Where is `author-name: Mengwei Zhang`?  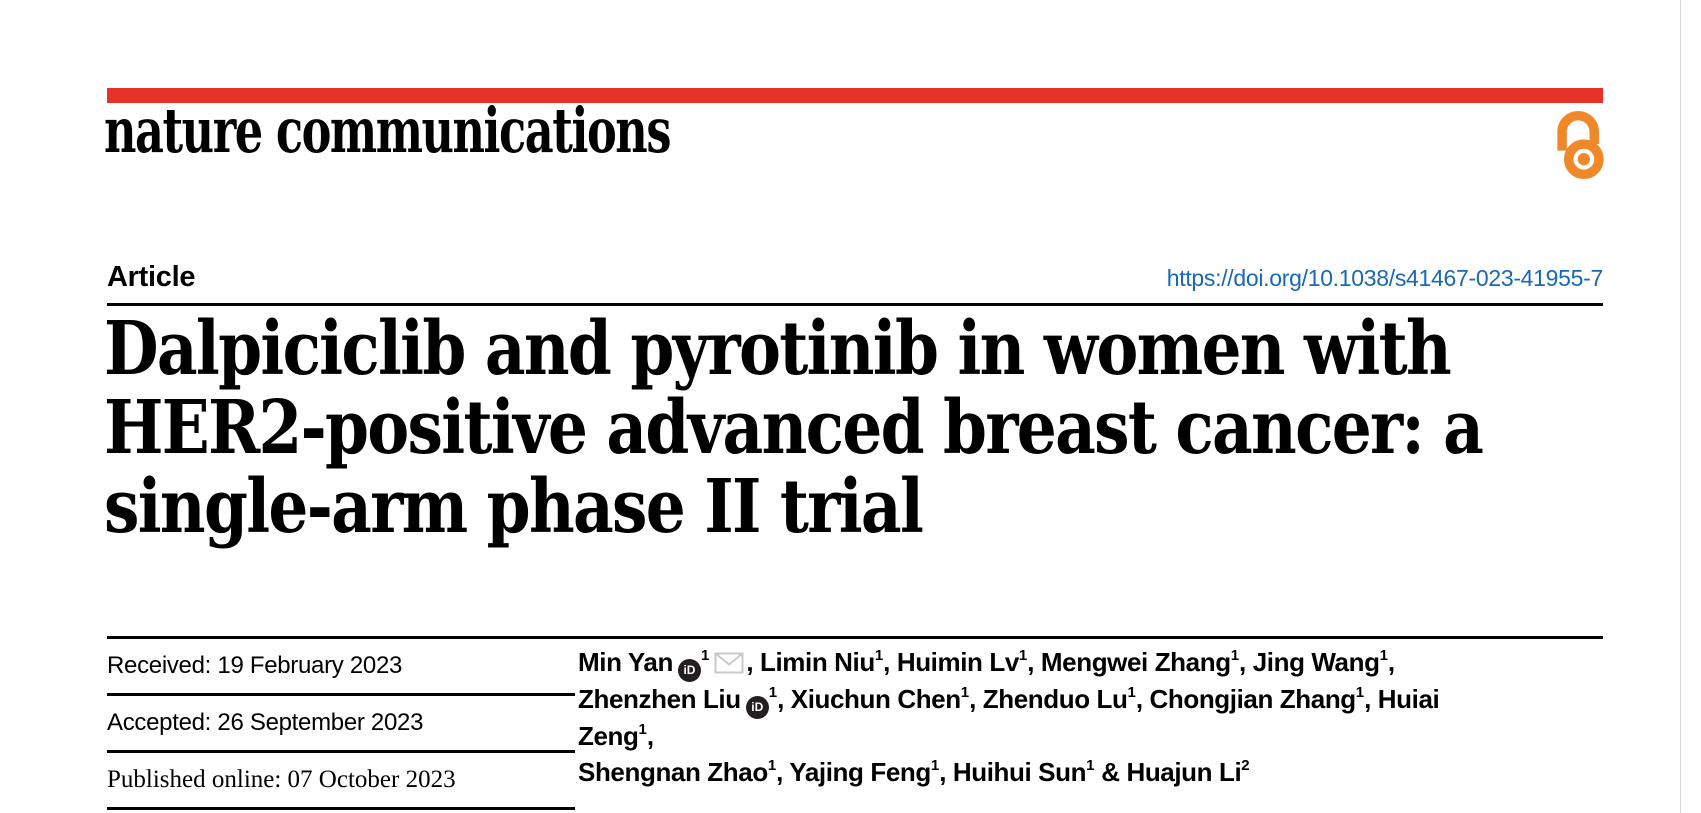
author-name: Mengwei Zhang is located at coordinates (1135, 662).